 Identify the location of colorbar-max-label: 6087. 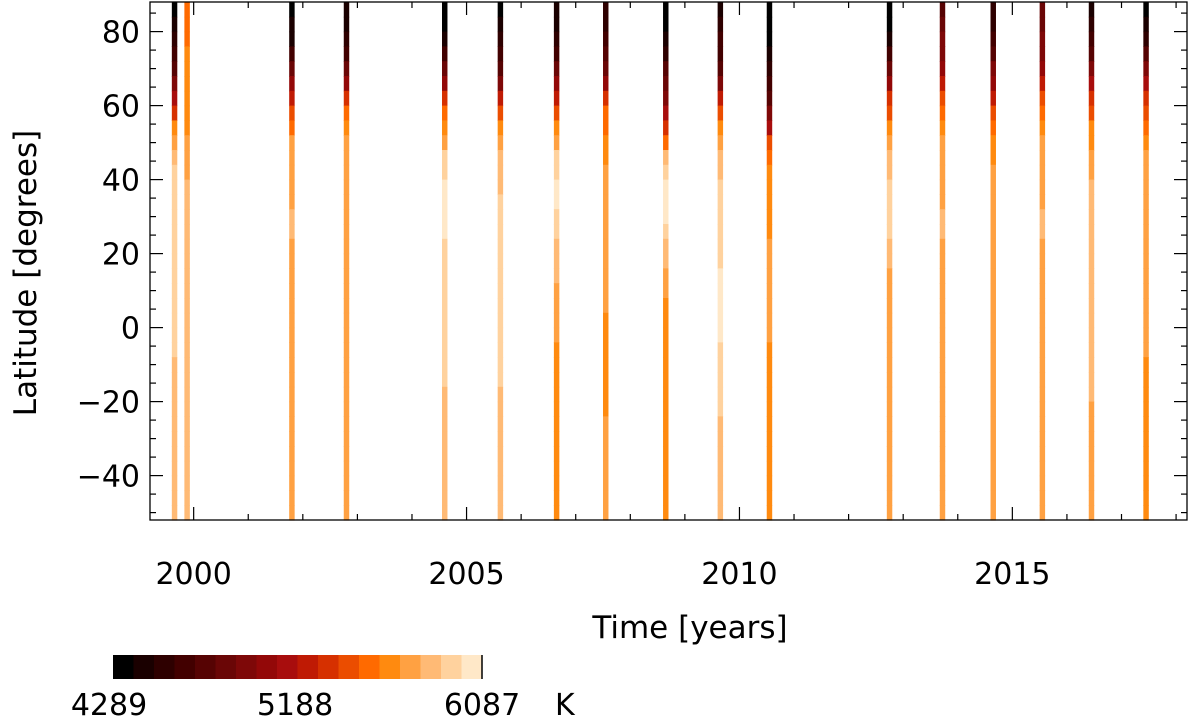
(482, 705).